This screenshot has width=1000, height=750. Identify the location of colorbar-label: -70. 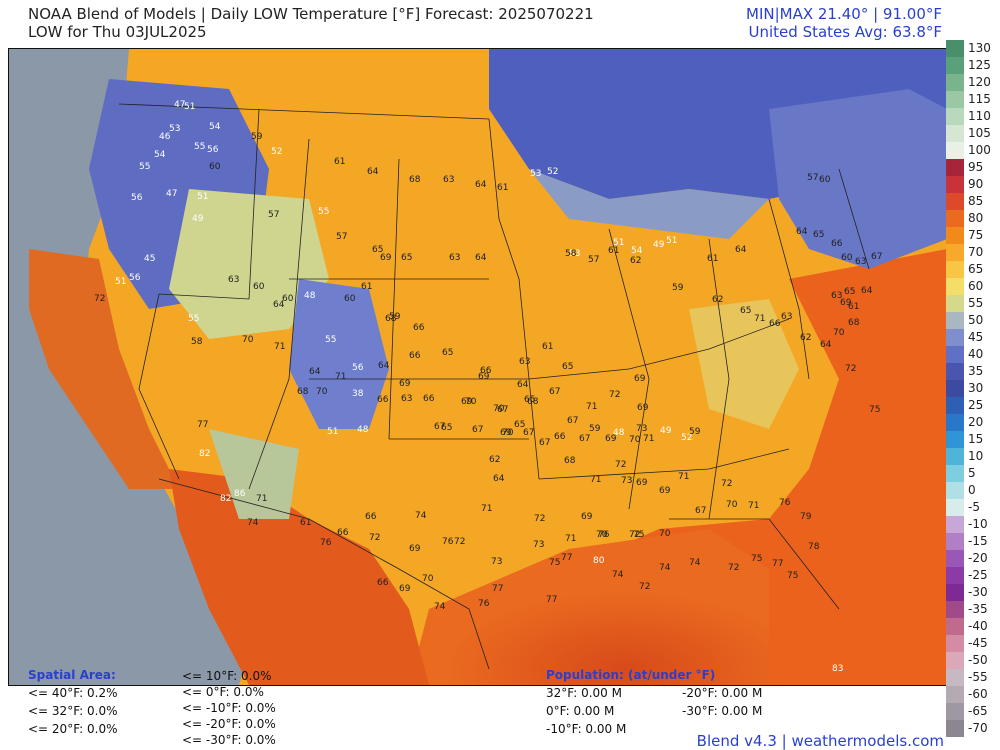
(978, 728).